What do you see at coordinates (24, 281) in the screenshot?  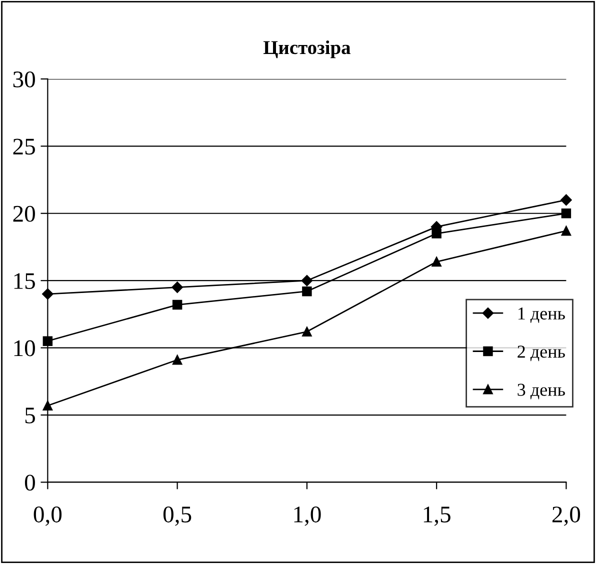 I see `y-tick-label: 15` at bounding box center [24, 281].